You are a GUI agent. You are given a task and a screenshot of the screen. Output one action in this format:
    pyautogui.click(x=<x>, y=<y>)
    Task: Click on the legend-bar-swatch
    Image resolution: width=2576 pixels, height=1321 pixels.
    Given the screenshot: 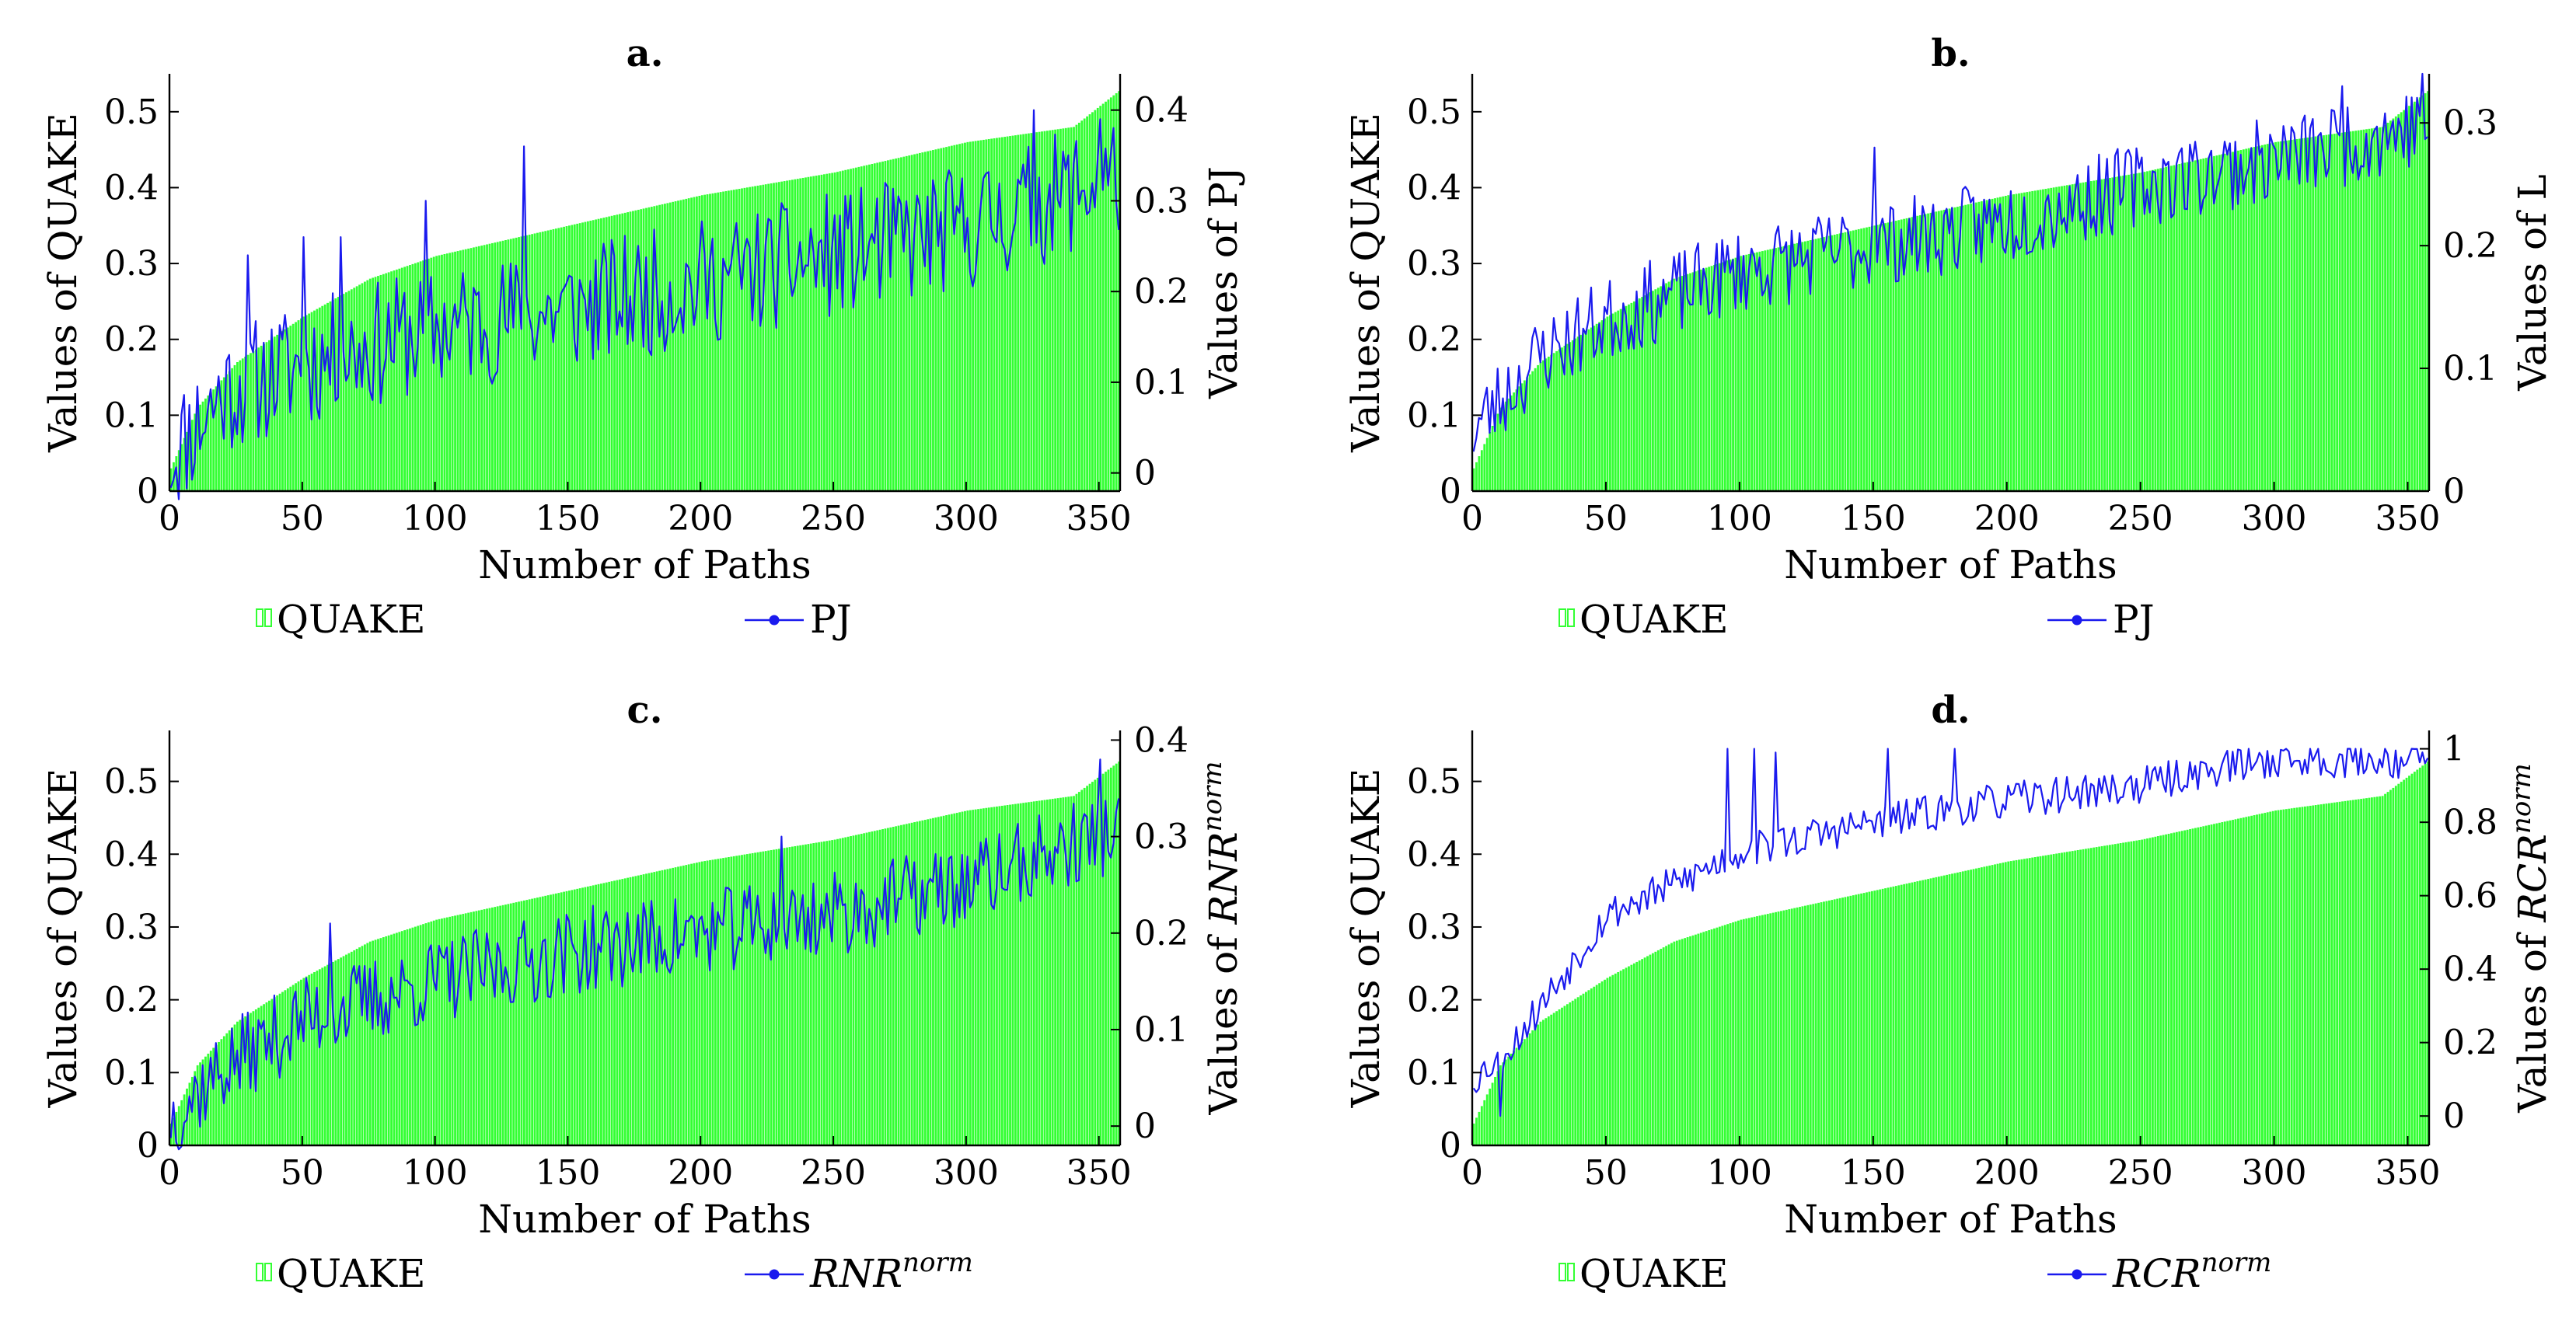 What is the action you would take?
    pyautogui.click(x=260, y=1272)
    